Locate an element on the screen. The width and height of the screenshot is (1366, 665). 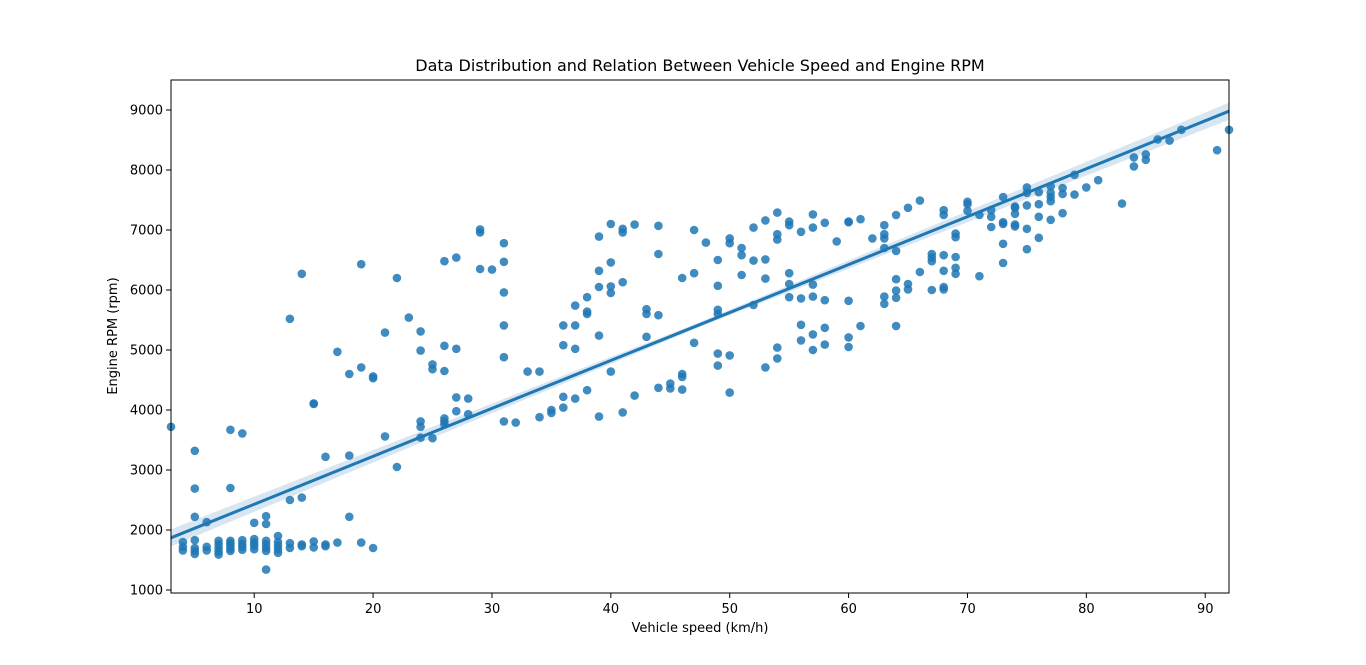
y-axis-ticks: 1000 2000 3000 4000 5000 6000 7000 8000 9000 is located at coordinates (150, 351).